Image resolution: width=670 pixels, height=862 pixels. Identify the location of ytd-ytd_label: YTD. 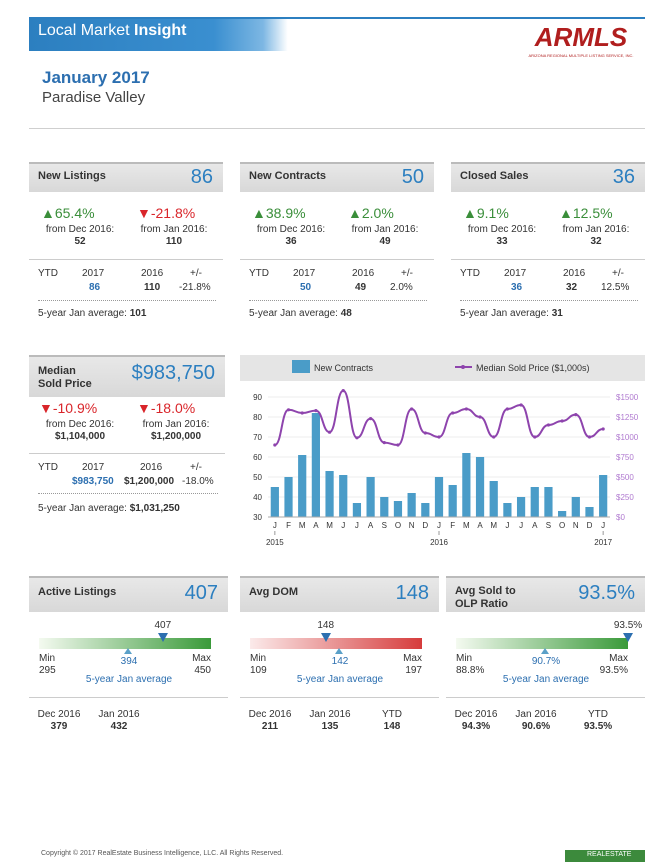
(470, 273).